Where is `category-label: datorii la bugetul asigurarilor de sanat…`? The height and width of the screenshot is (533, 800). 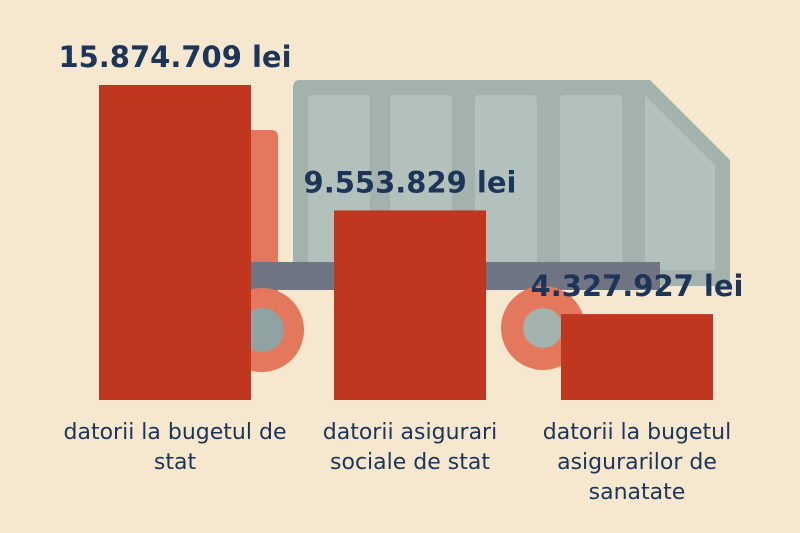 category-label: datorii la bugetul asigurarilor de sanat… is located at coordinates (637, 462).